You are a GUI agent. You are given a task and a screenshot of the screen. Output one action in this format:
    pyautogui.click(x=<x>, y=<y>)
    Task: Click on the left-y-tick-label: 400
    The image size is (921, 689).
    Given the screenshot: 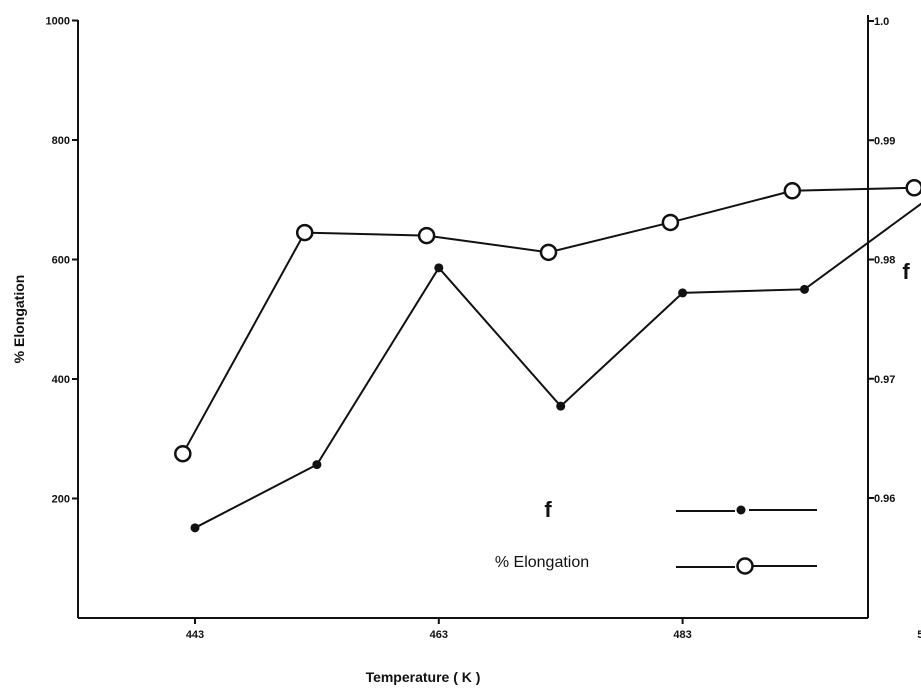 What is the action you would take?
    pyautogui.click(x=61, y=380)
    